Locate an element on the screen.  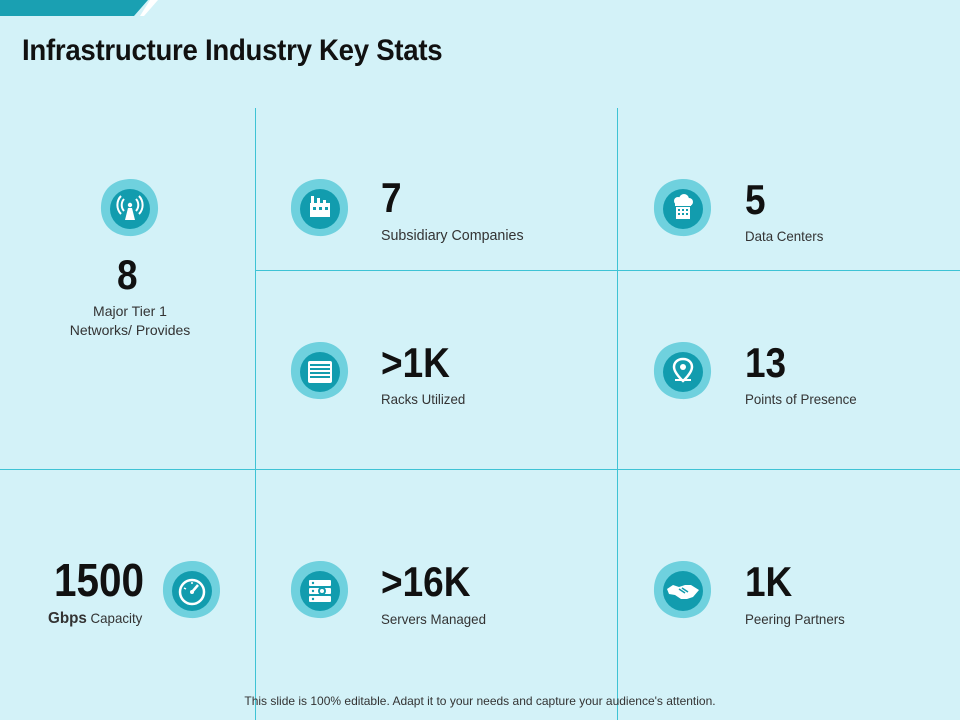
stat-value-racks: >1K is located at coordinates (415, 362).